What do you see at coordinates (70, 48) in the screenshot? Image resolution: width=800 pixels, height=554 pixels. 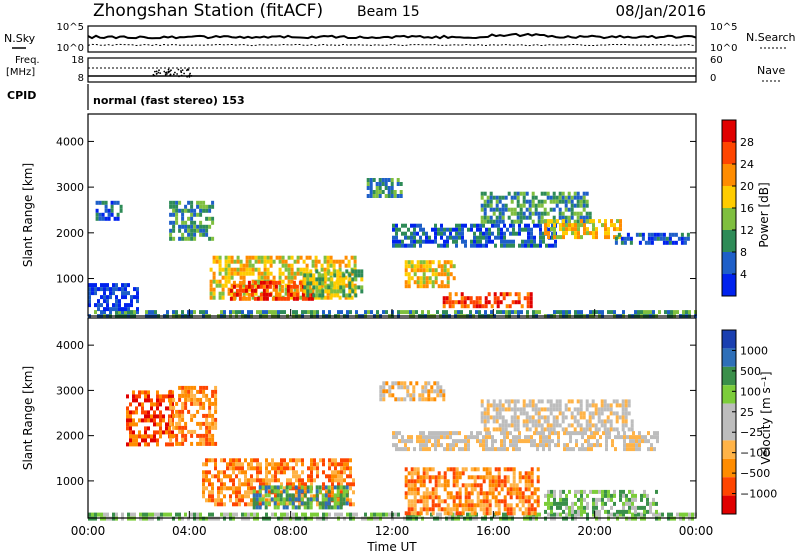 I see `nsky-tick-bottom: 10^0` at bounding box center [70, 48].